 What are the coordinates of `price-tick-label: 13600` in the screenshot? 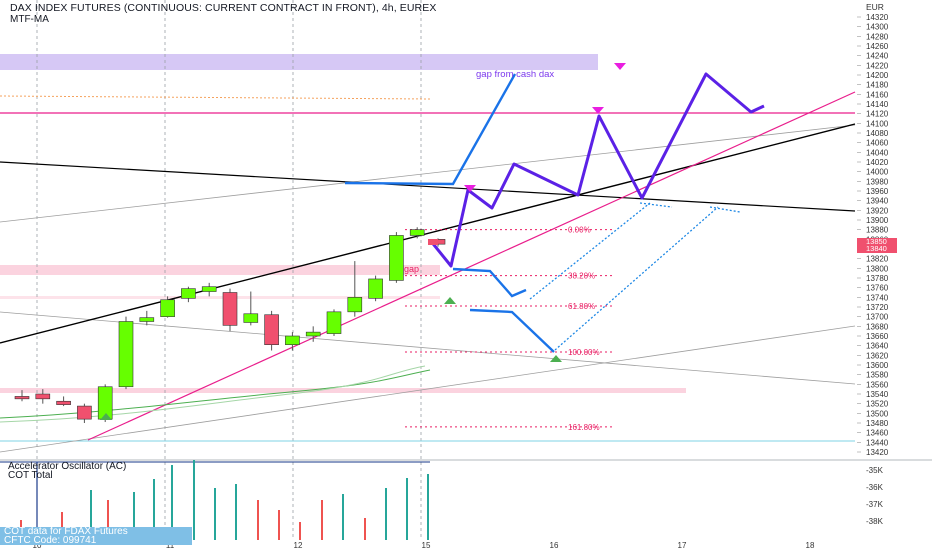 It's located at (877, 365).